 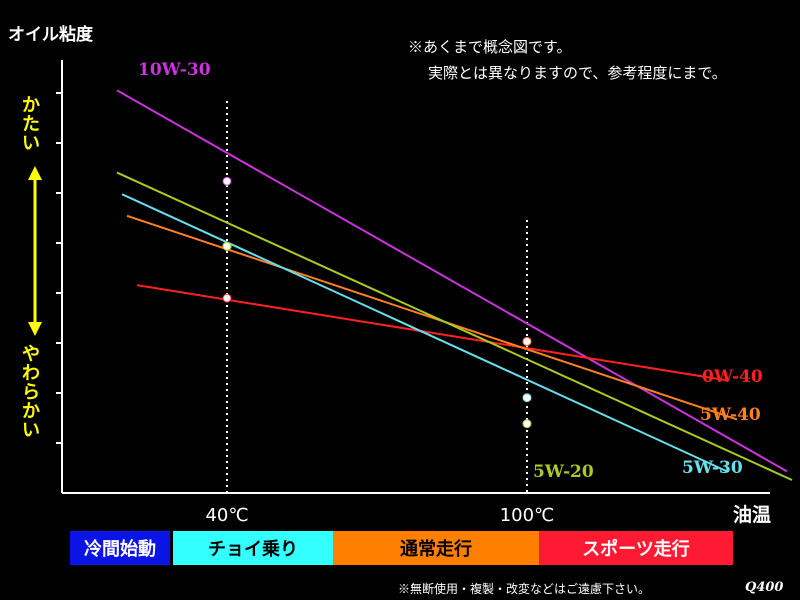 What do you see at coordinates (712, 468) in the screenshot?
I see `series-label: 5W-30` at bounding box center [712, 468].